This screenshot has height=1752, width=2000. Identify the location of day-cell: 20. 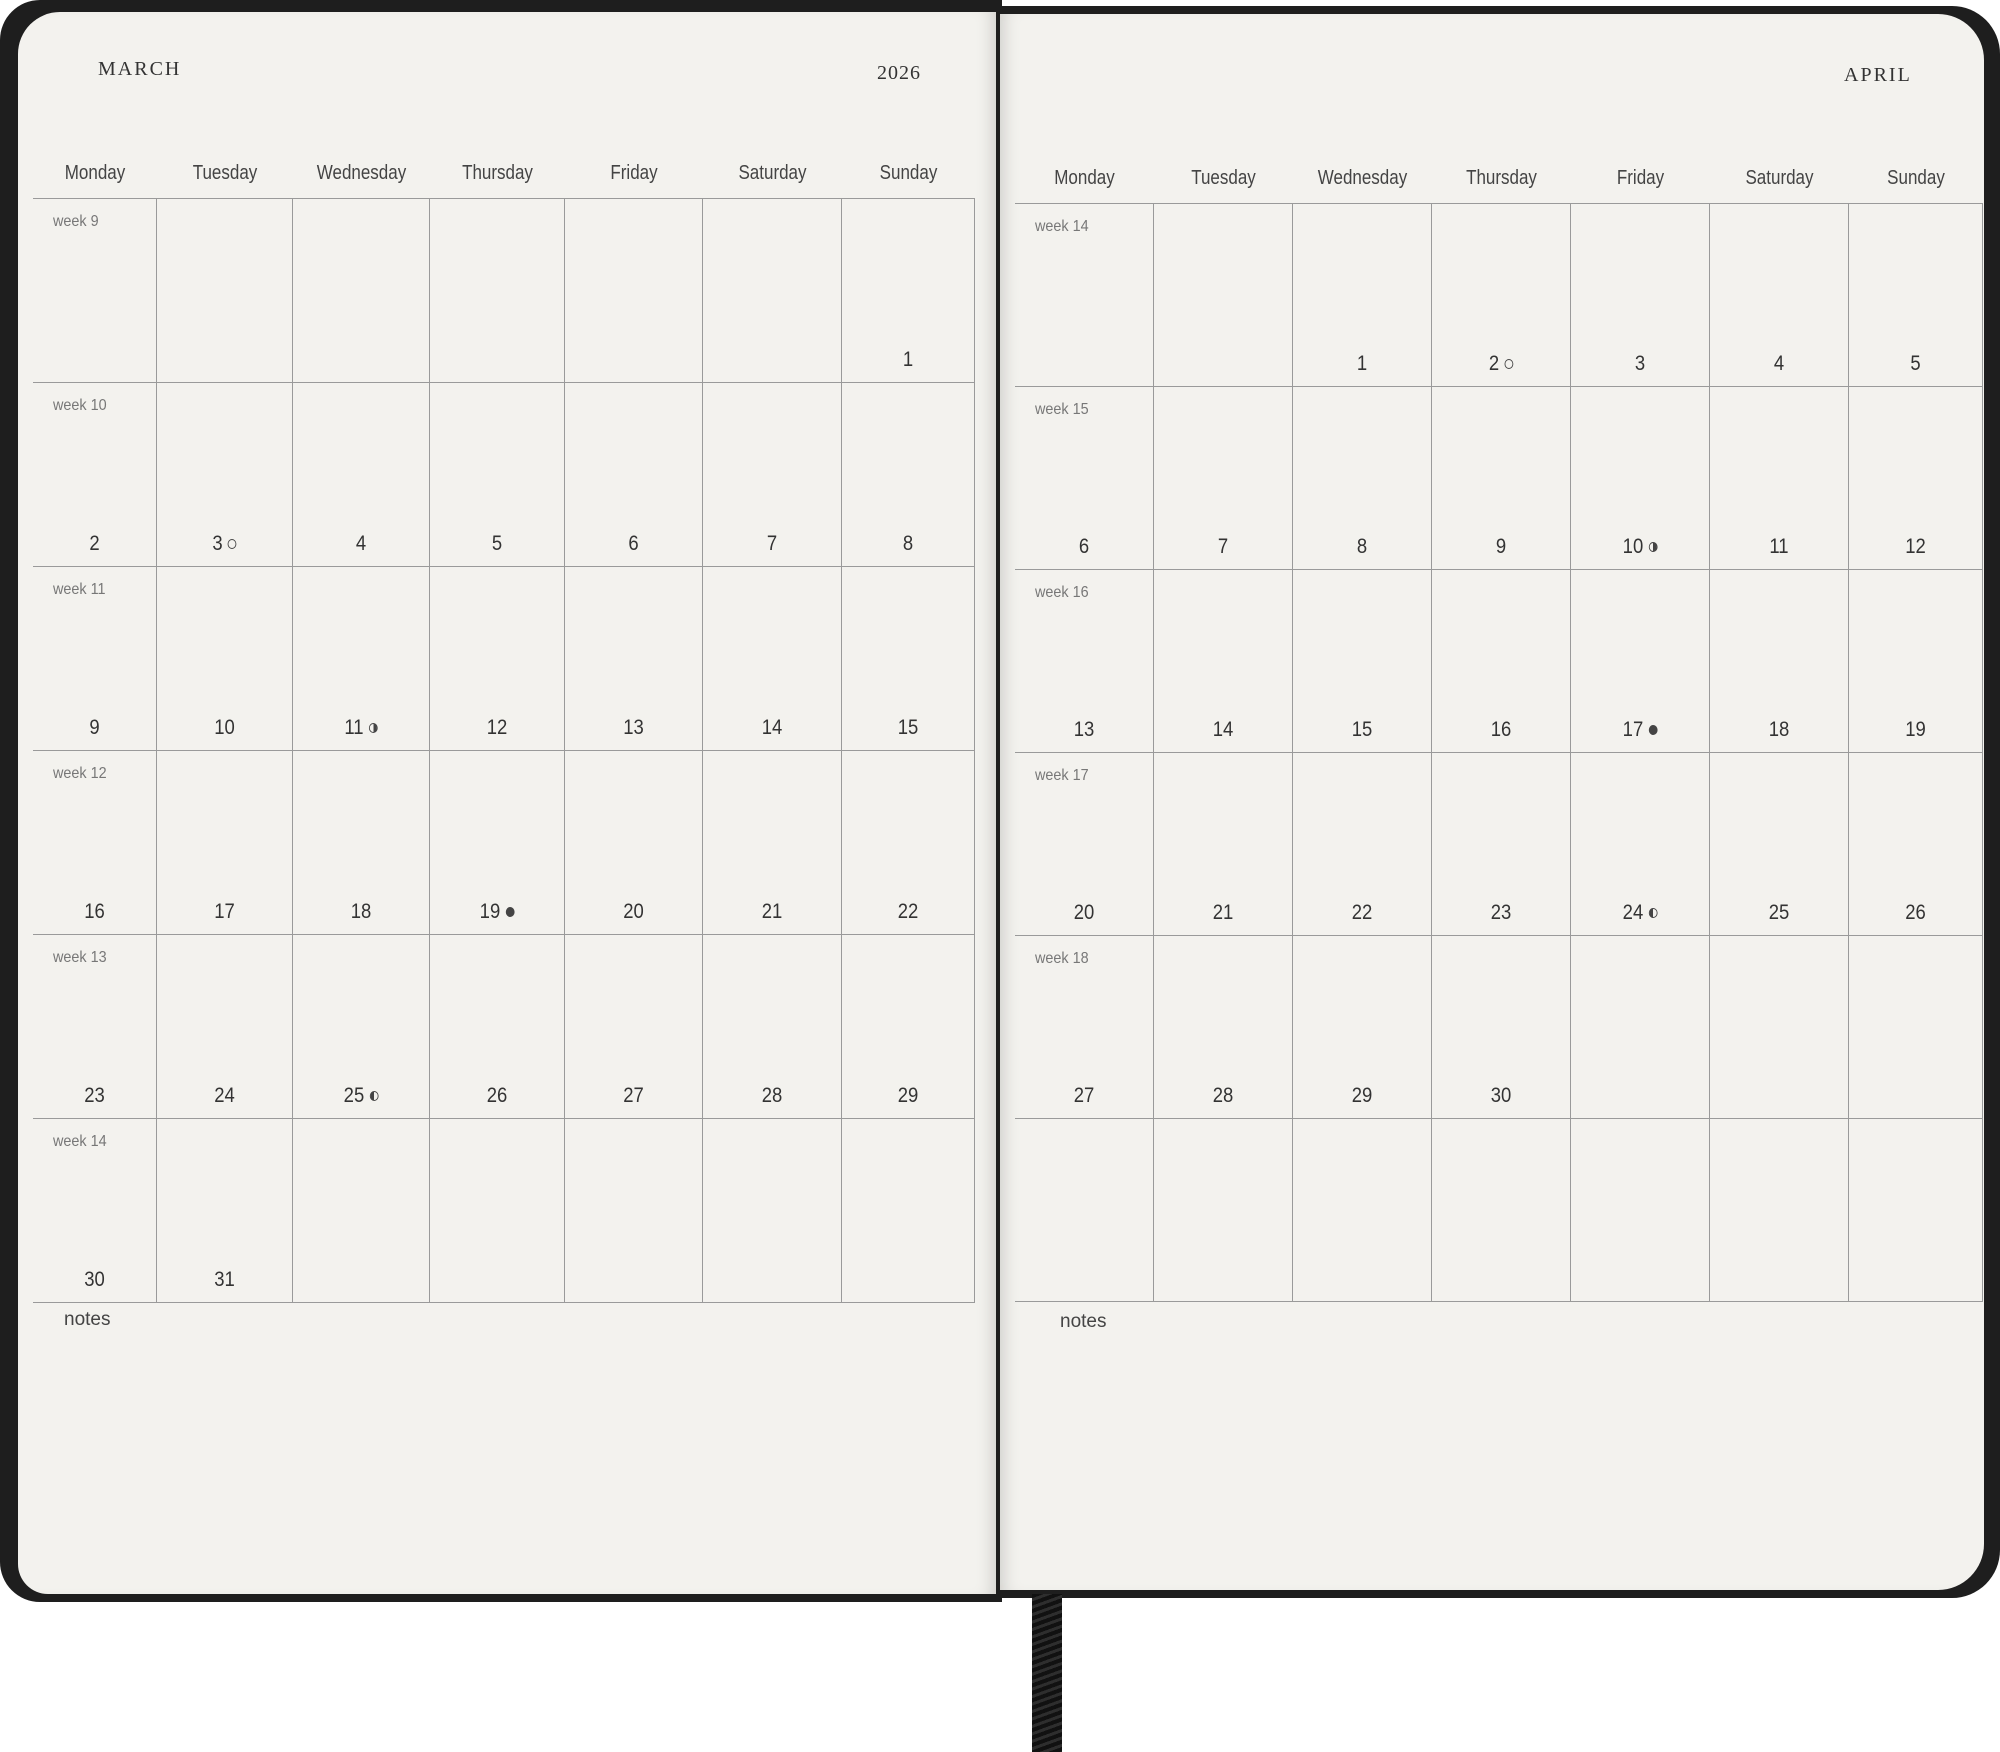
(634, 843).